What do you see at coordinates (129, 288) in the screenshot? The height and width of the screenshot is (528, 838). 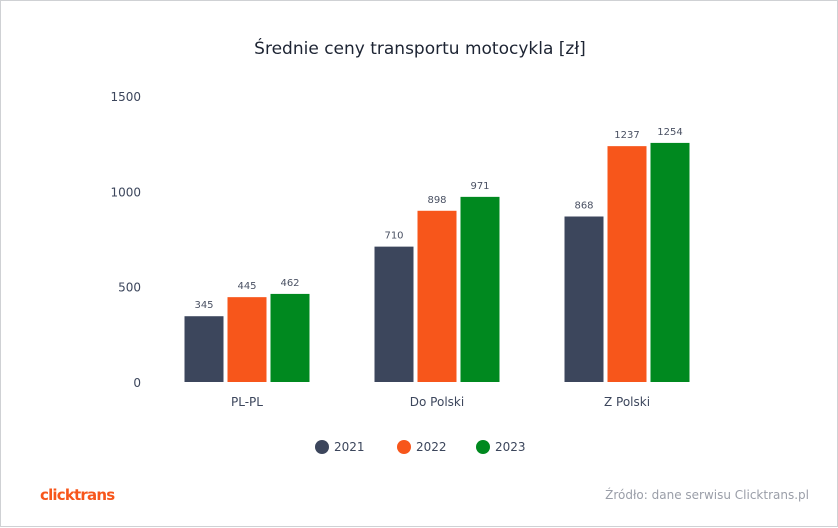 I see `y-tick-label: 500` at bounding box center [129, 288].